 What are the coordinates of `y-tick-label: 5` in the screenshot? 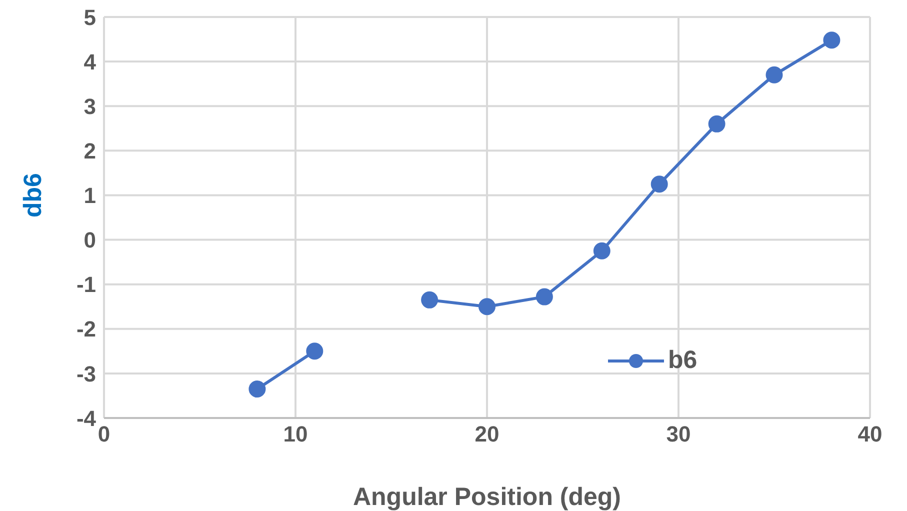 It's located at (90, 17).